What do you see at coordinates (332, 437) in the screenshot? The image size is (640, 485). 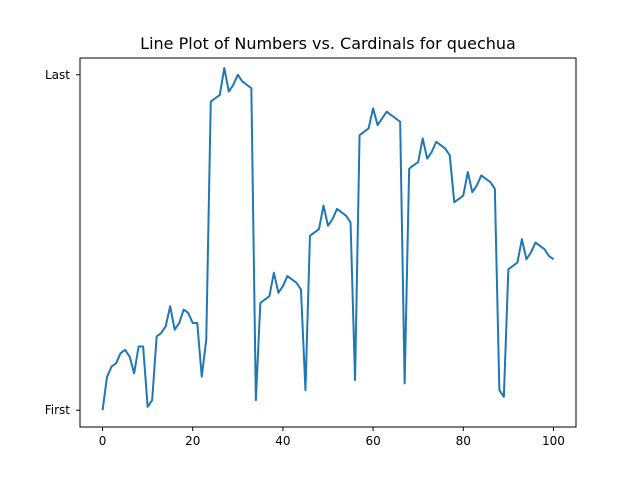 I see `x-axis: 0 20 40 60 80 100` at bounding box center [332, 437].